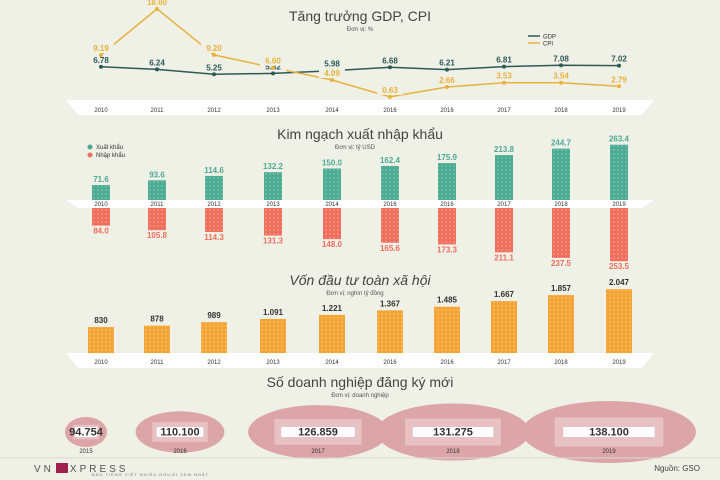  I want to click on logo-tagline: BÁO TIẾNG VIỆT NHIỀU NGƯỜI XEM NHẤT, so click(151, 474).